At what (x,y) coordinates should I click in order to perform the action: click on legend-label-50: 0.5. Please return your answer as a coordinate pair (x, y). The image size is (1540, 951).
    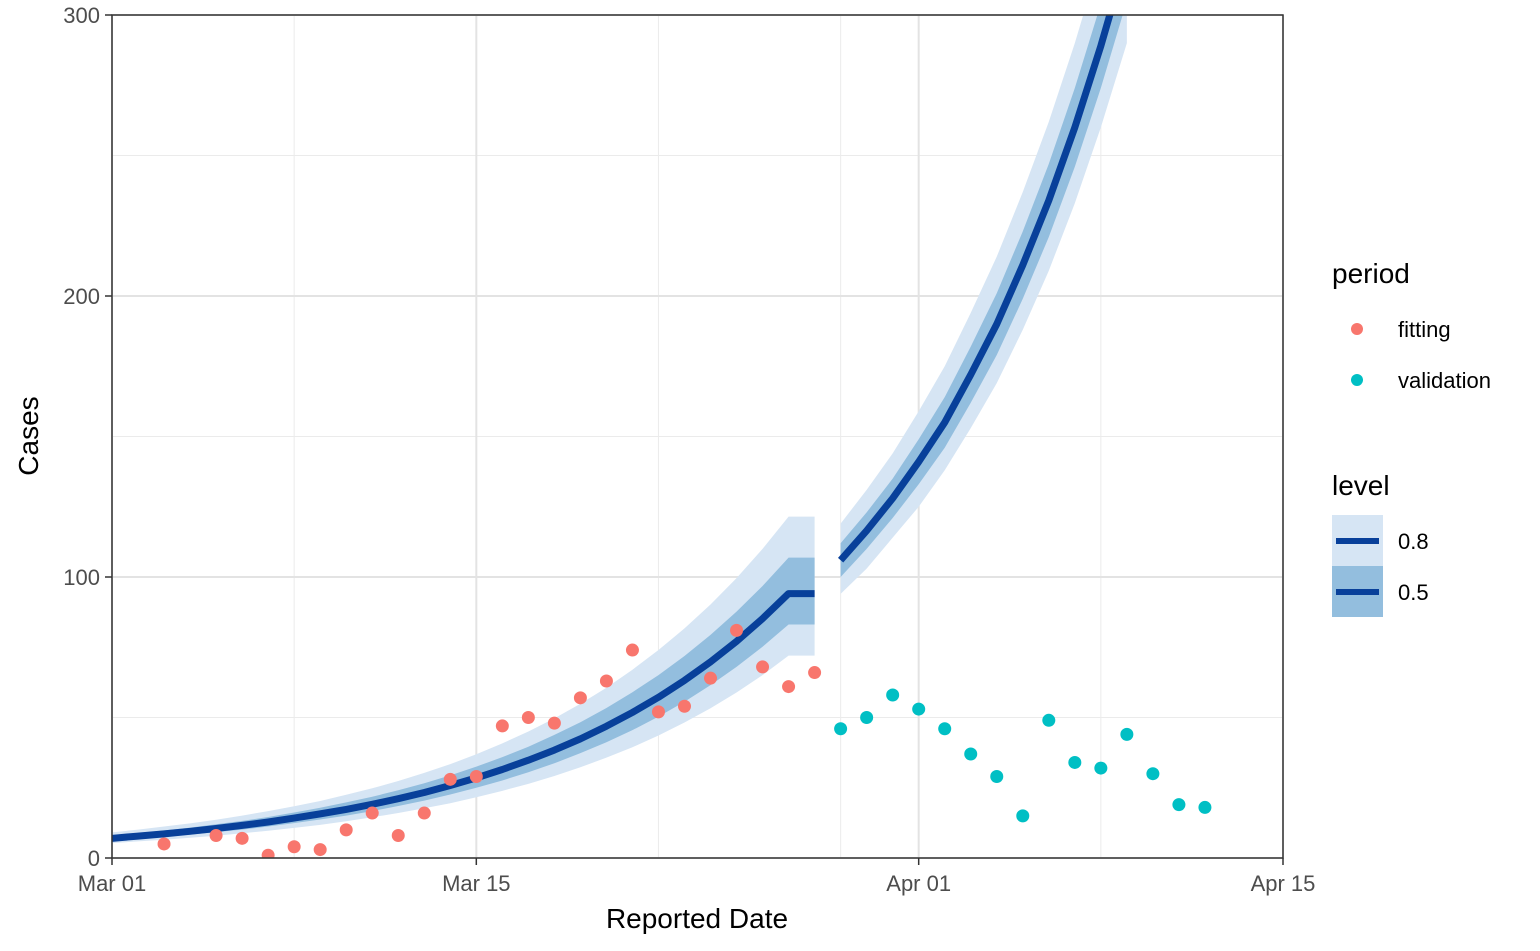
    Looking at the image, I should click on (1413, 592).